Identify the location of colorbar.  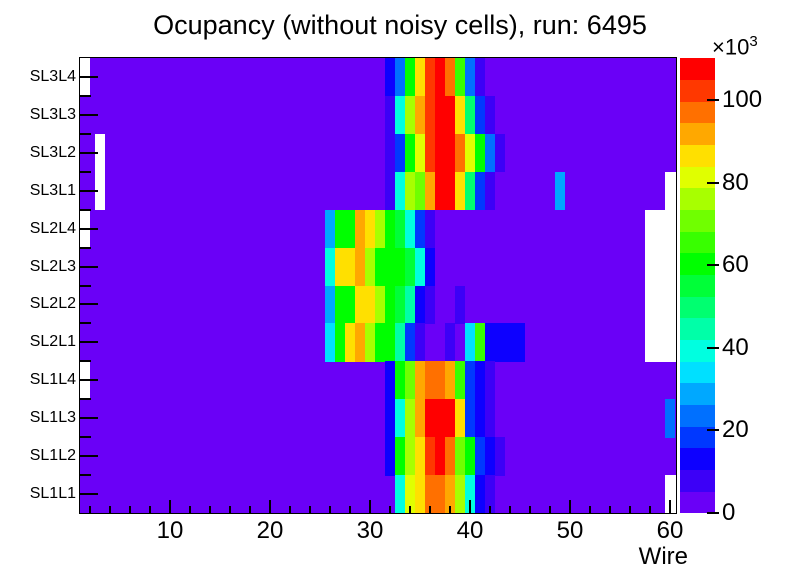
(697, 286).